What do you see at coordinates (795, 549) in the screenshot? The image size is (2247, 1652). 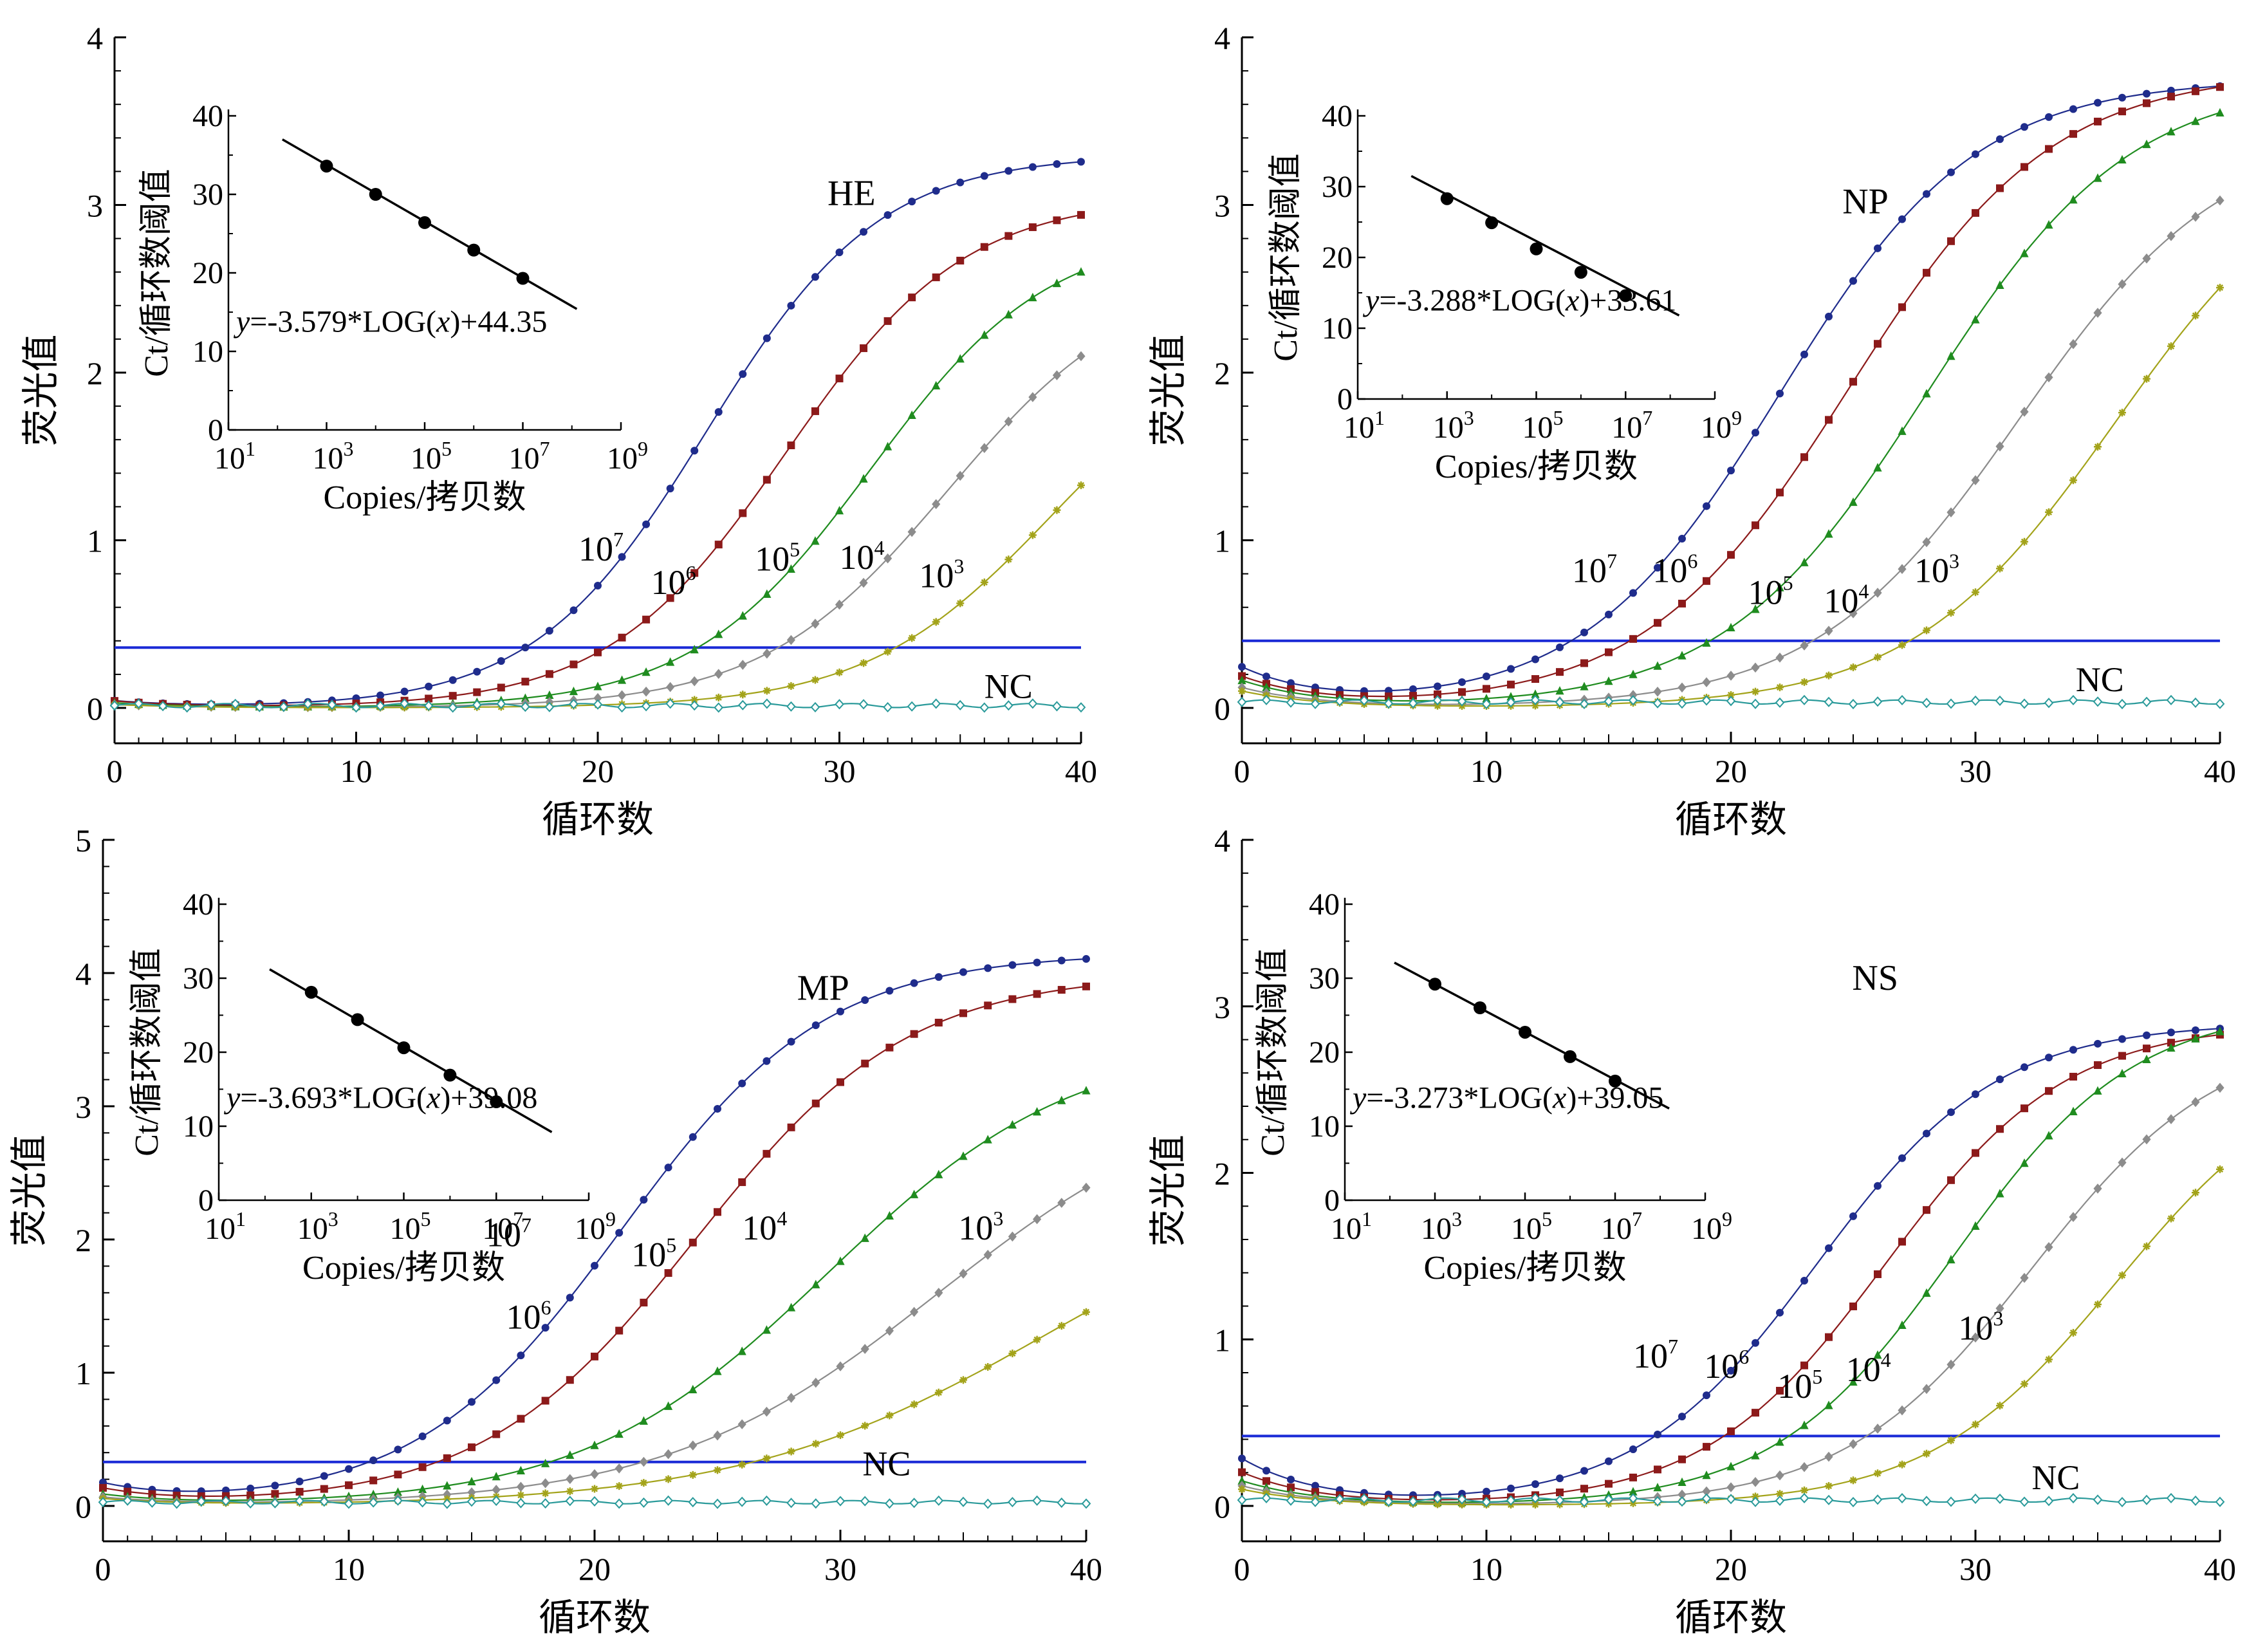 I see `curve-label-exp: 5` at bounding box center [795, 549].